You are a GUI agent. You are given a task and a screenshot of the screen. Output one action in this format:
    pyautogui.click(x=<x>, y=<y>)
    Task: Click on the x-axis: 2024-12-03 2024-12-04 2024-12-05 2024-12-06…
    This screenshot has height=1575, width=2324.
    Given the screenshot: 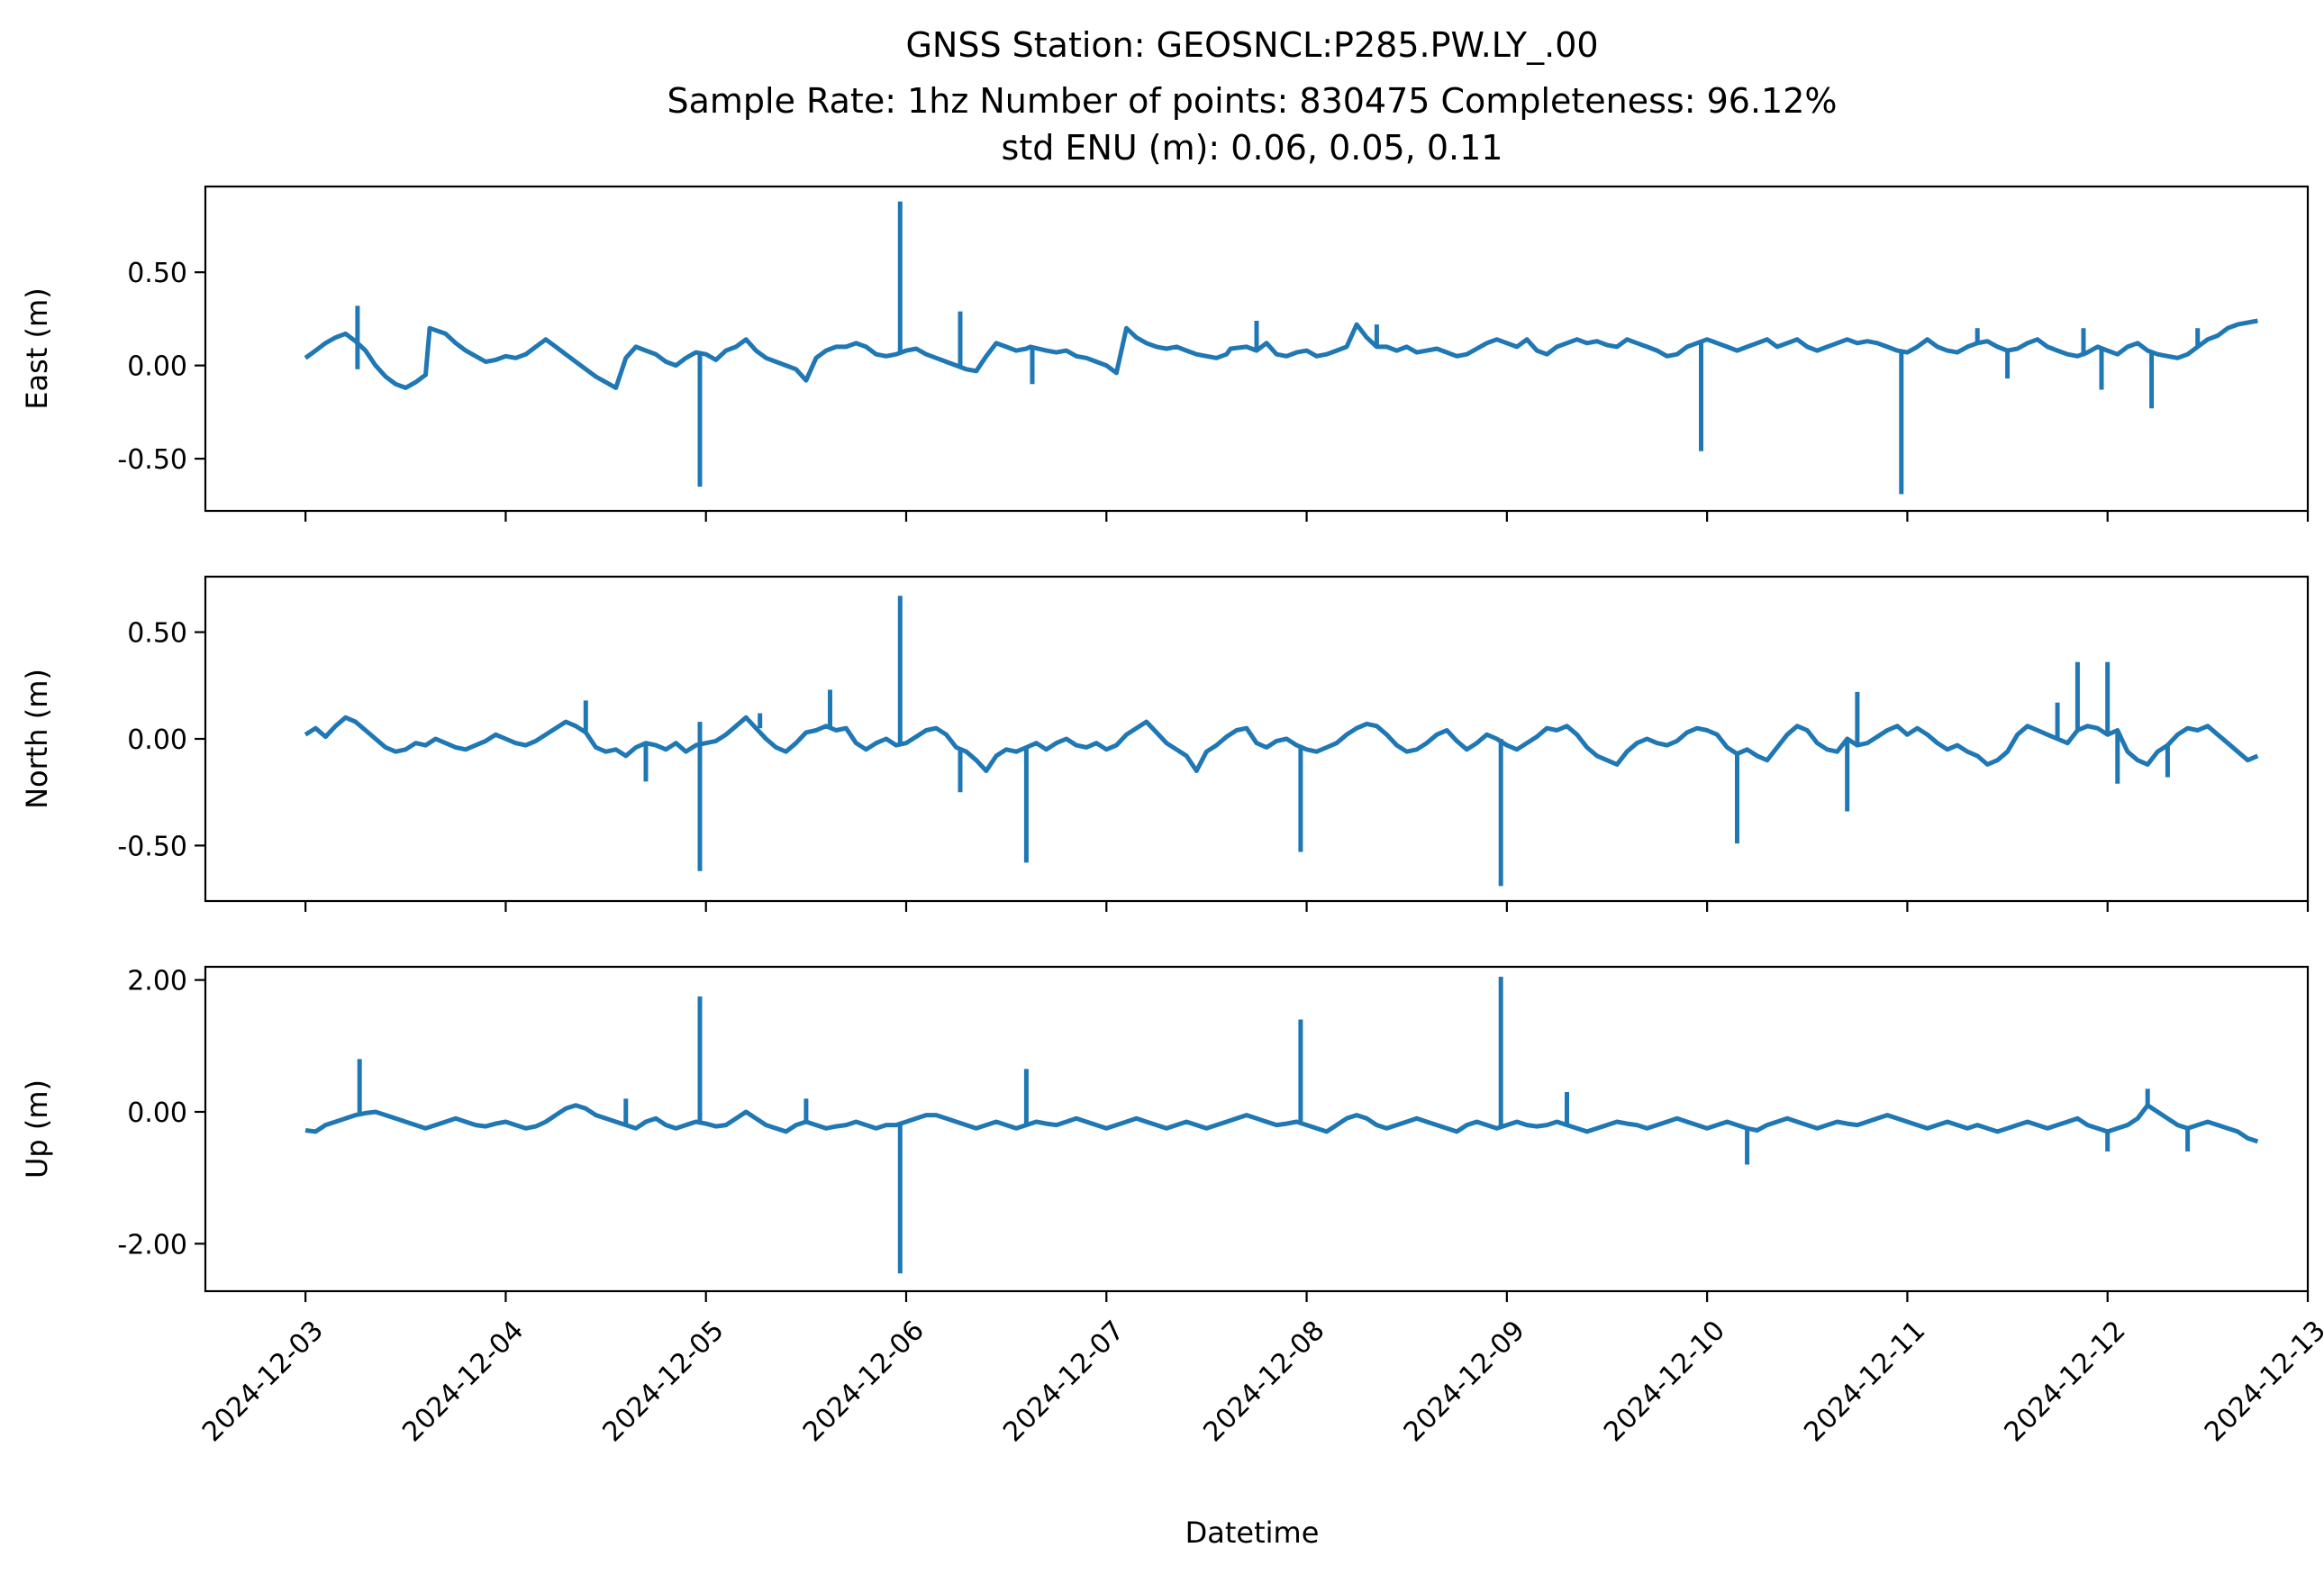 What is the action you would take?
    pyautogui.click(x=1260, y=1381)
    